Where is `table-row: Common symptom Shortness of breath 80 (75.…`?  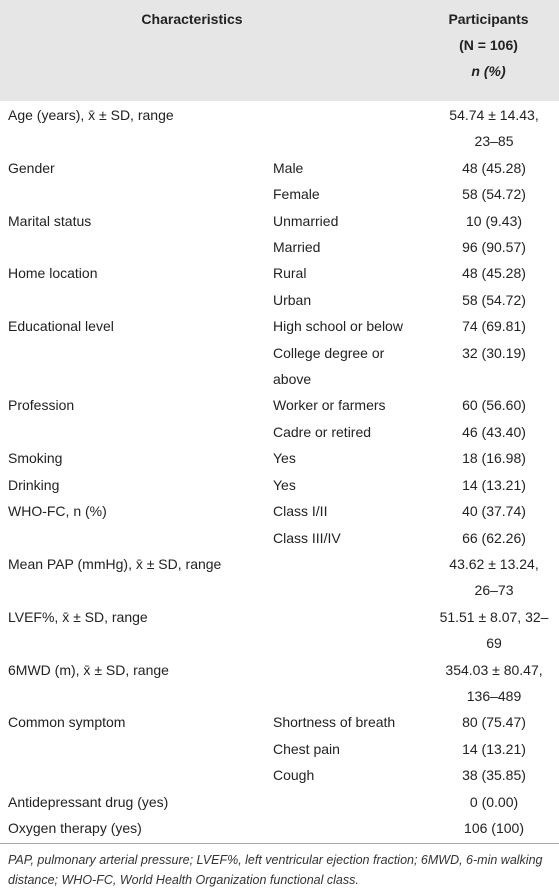 table-row: Common symptom Shortness of breath 80 (75.… is located at coordinates (279, 722).